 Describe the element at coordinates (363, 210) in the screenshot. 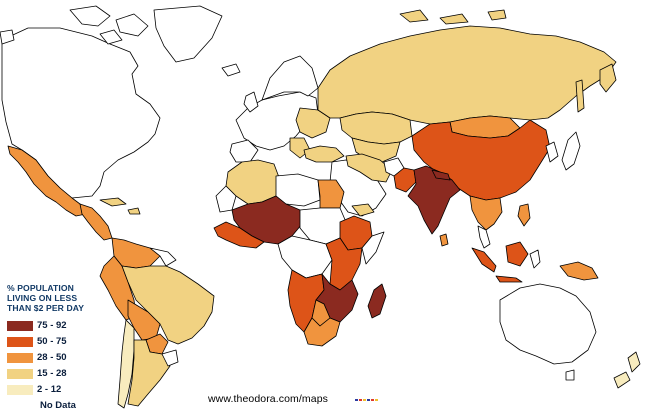

I see `map-region-yemen` at that location.